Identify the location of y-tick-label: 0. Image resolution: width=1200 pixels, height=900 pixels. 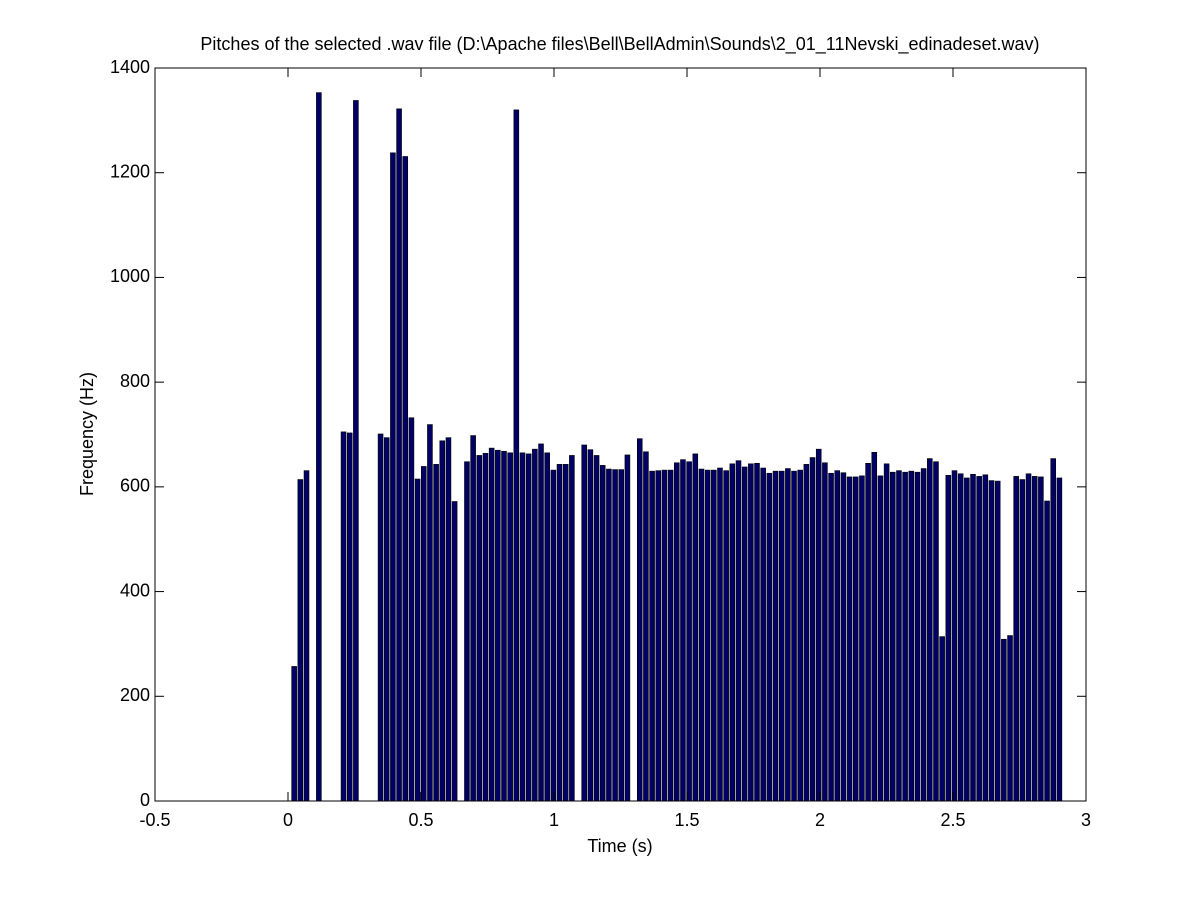
(145, 800).